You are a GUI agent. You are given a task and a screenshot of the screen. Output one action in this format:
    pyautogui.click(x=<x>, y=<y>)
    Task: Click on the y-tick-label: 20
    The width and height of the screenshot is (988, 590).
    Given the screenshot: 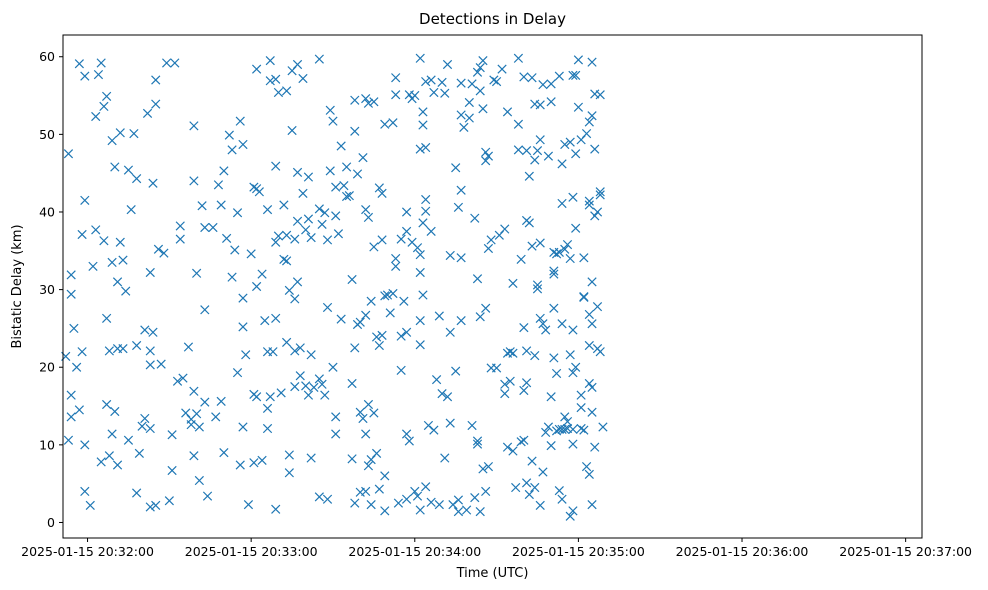 What is the action you would take?
    pyautogui.click(x=47, y=367)
    